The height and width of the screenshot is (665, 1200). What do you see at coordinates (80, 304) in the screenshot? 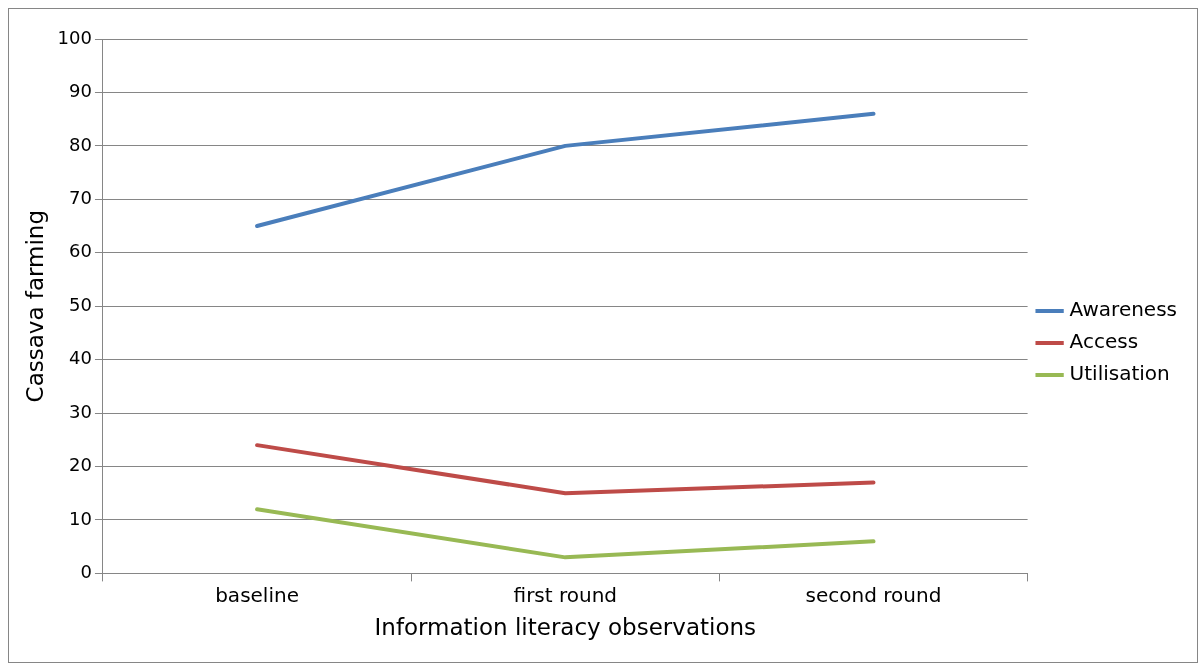
I see `y-tick-label: 50` at bounding box center [80, 304].